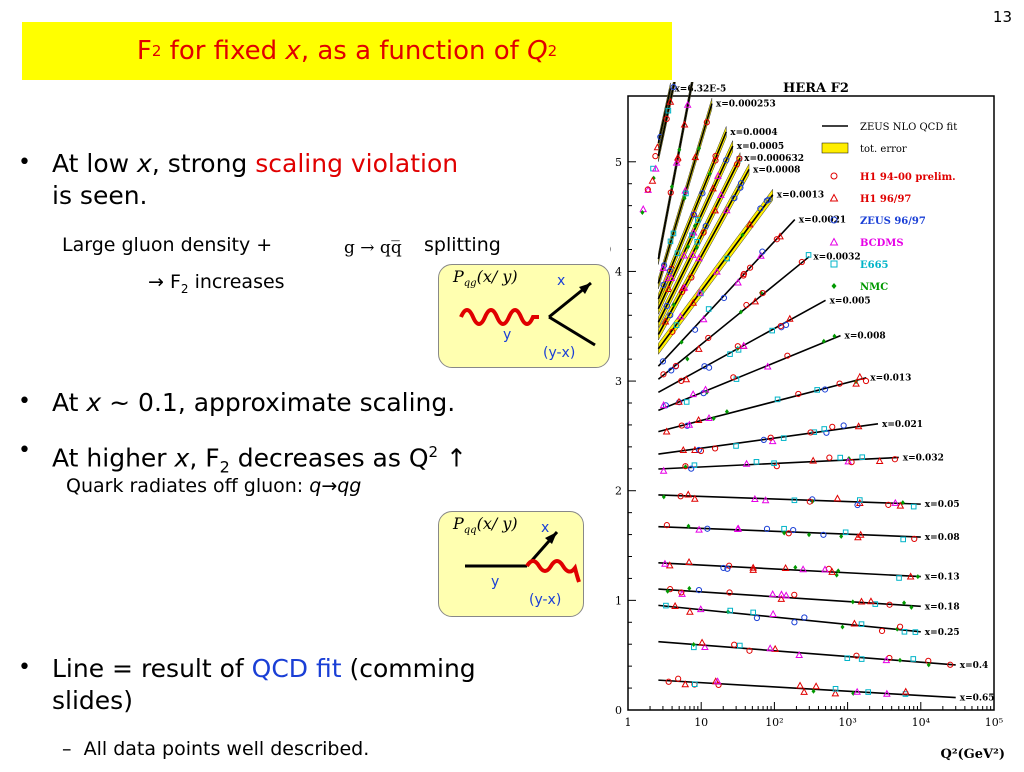  Describe the element at coordinates (452, 458) in the screenshot. I see `b3-arrow: ↑` at that location.